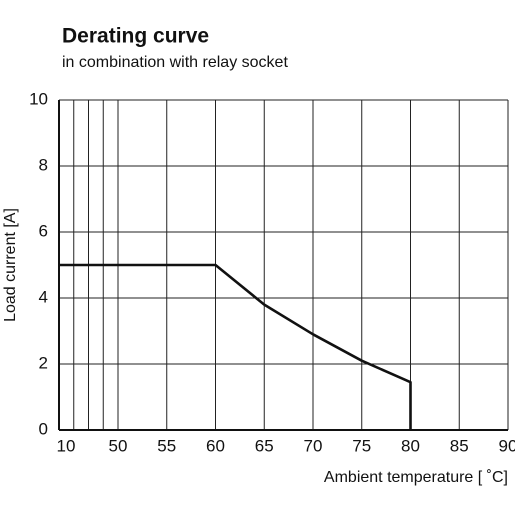 The width and height of the screenshot is (515, 515). What do you see at coordinates (361, 445) in the screenshot?
I see `x-tick-label: 75` at bounding box center [361, 445].